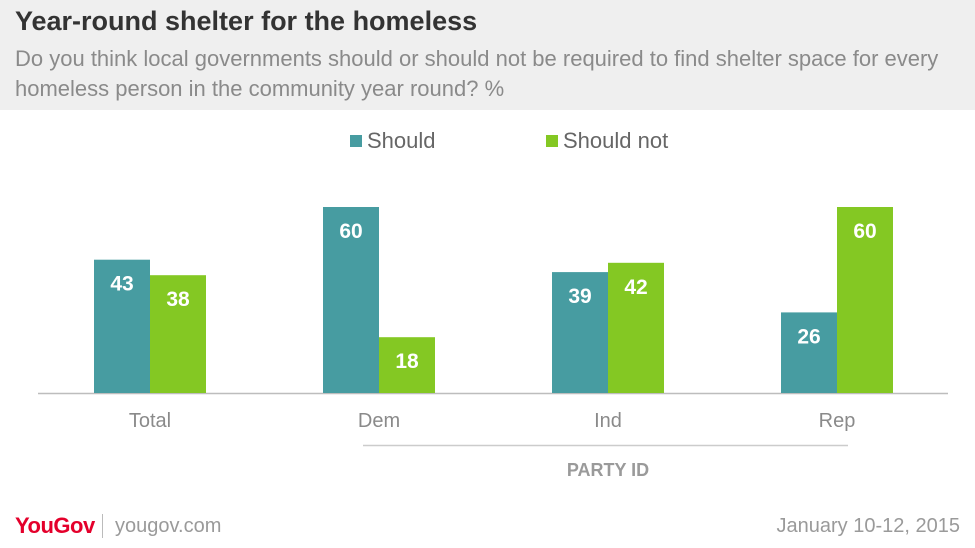 This screenshot has height=548, width=975. What do you see at coordinates (350, 231) in the screenshot?
I see `data-label-should-dem: 60` at bounding box center [350, 231].